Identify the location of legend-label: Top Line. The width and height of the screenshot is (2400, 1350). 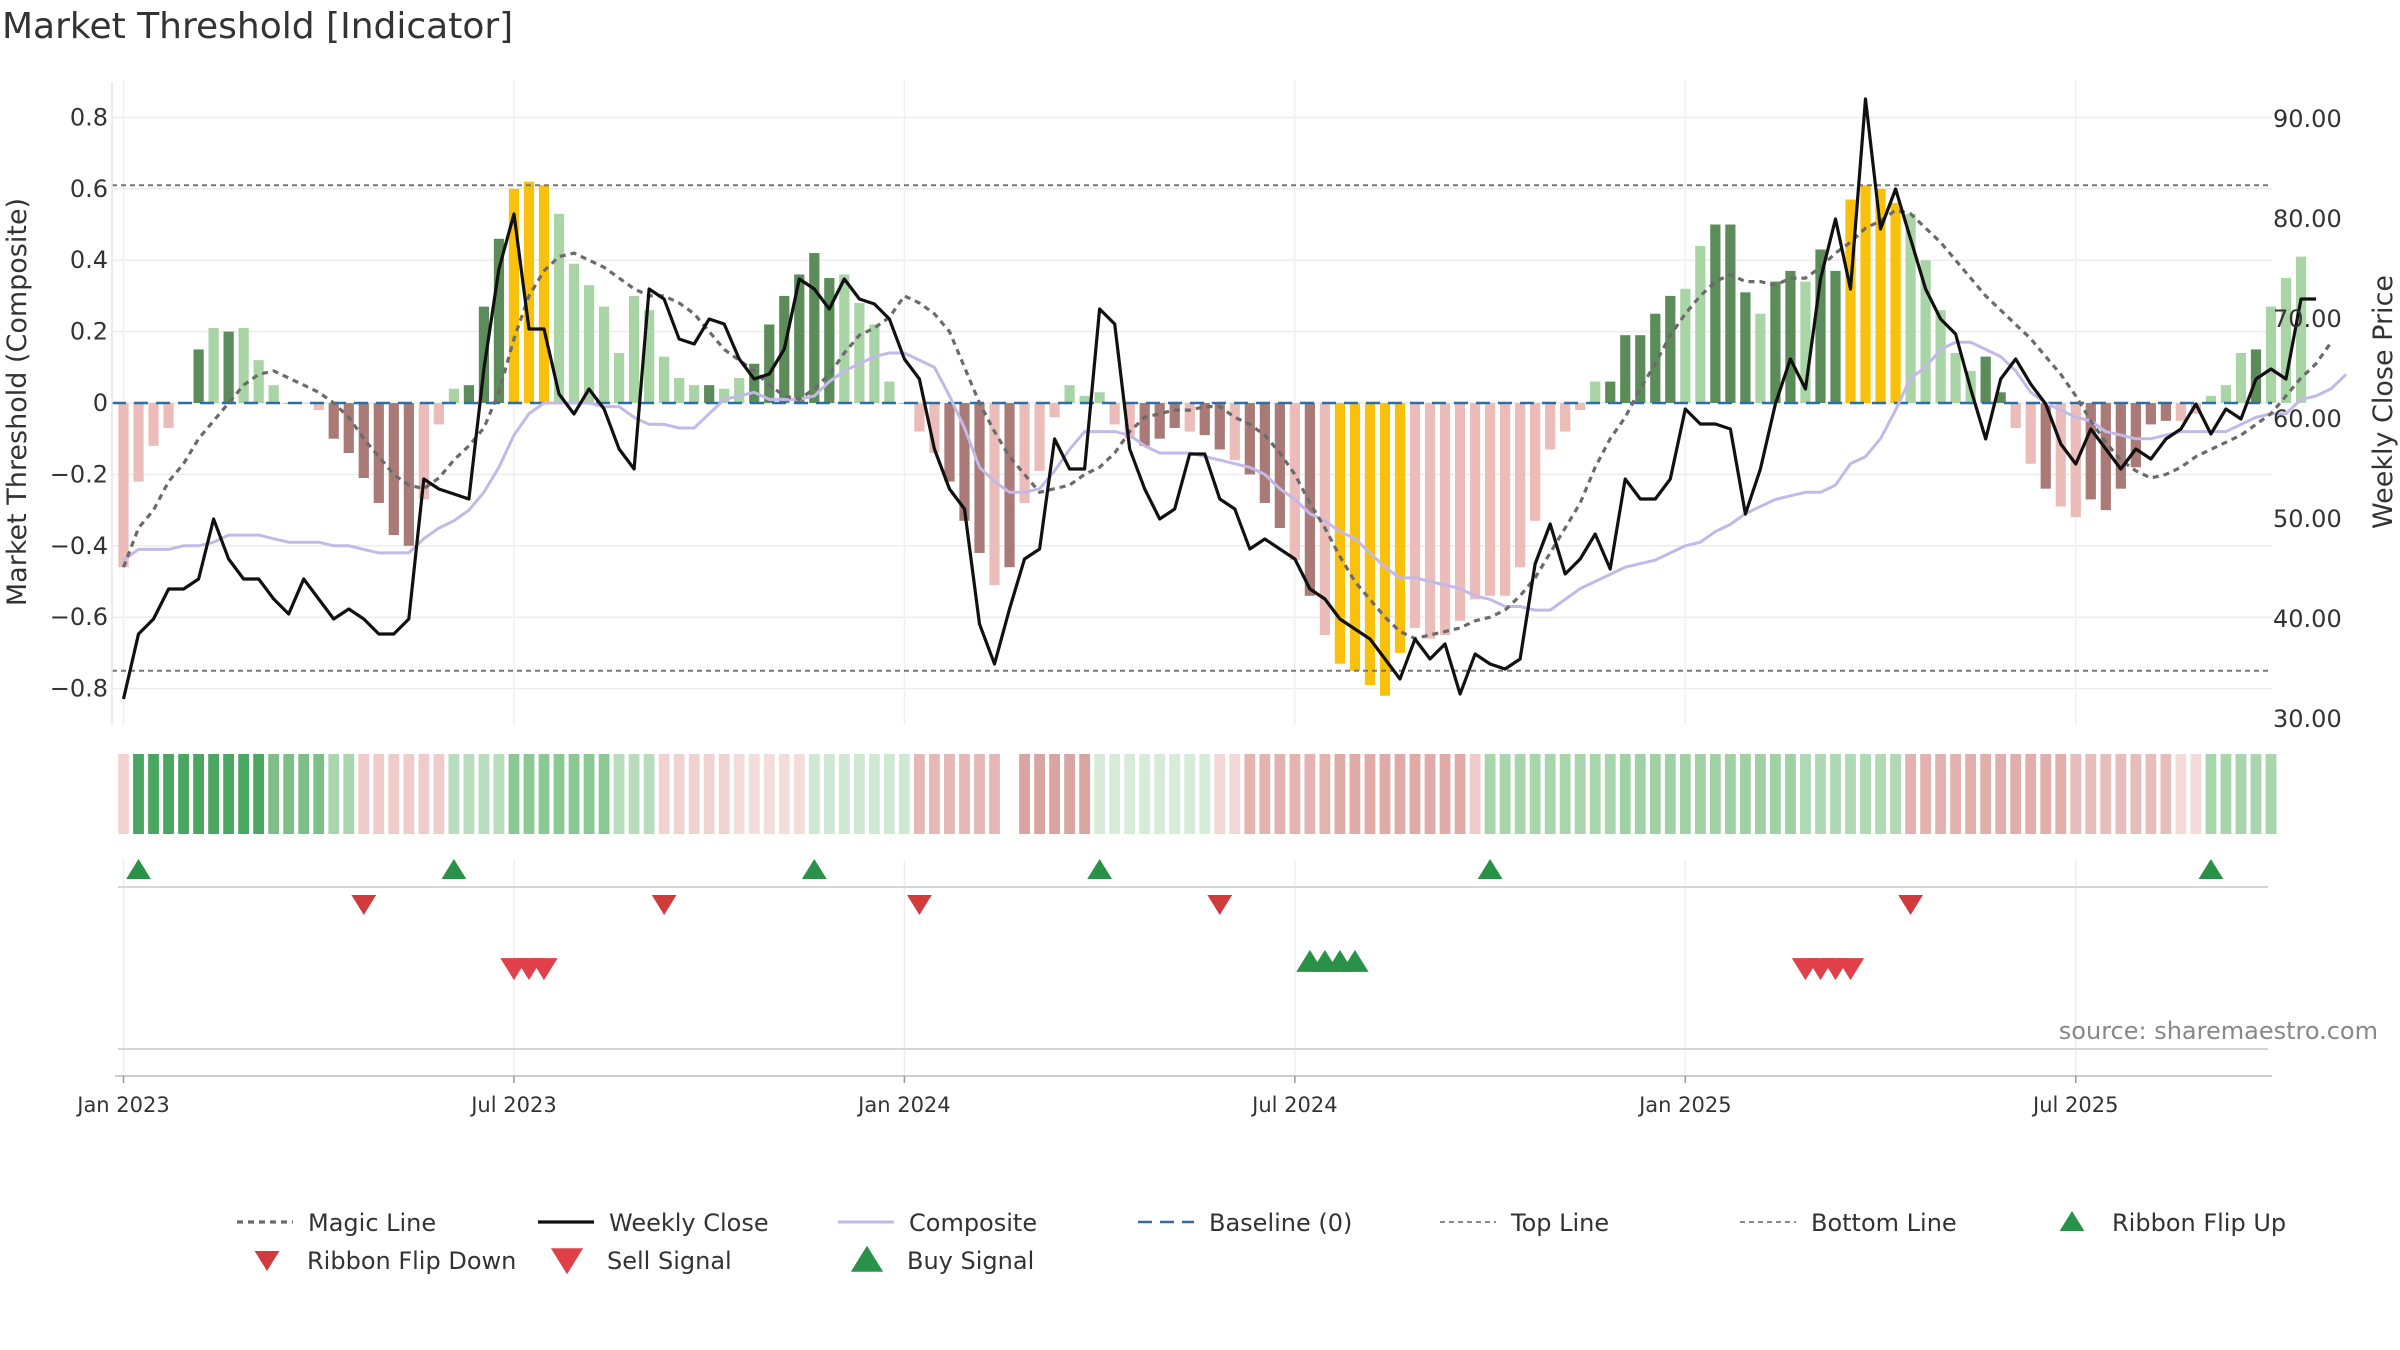
(1559, 1223).